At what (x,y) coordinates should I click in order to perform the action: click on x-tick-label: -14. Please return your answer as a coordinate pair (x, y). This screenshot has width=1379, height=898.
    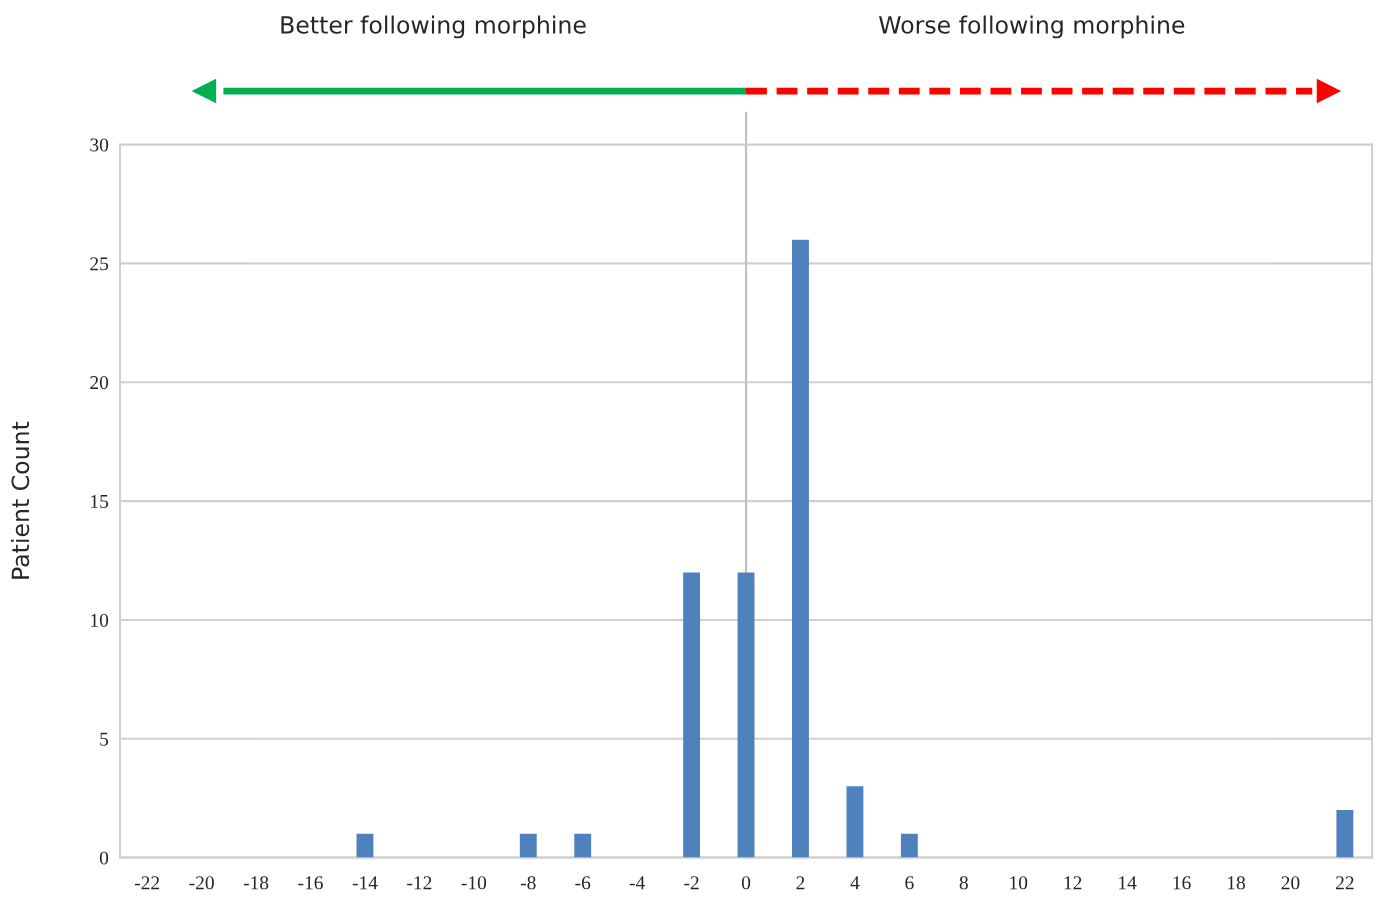
    Looking at the image, I should click on (365, 883).